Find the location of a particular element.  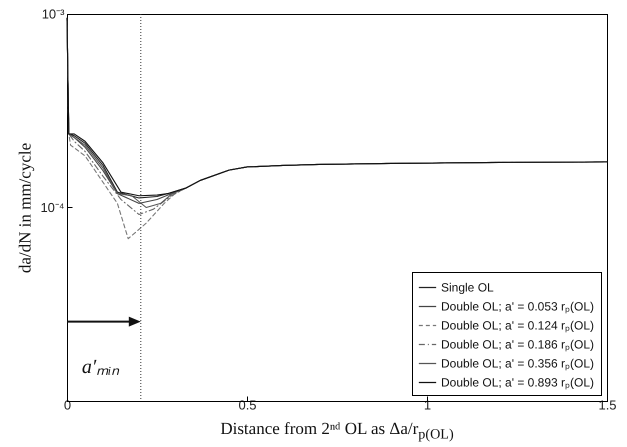

legend-label: Double OL; a' = 0.124 rₚ(OL) is located at coordinates (517, 325).